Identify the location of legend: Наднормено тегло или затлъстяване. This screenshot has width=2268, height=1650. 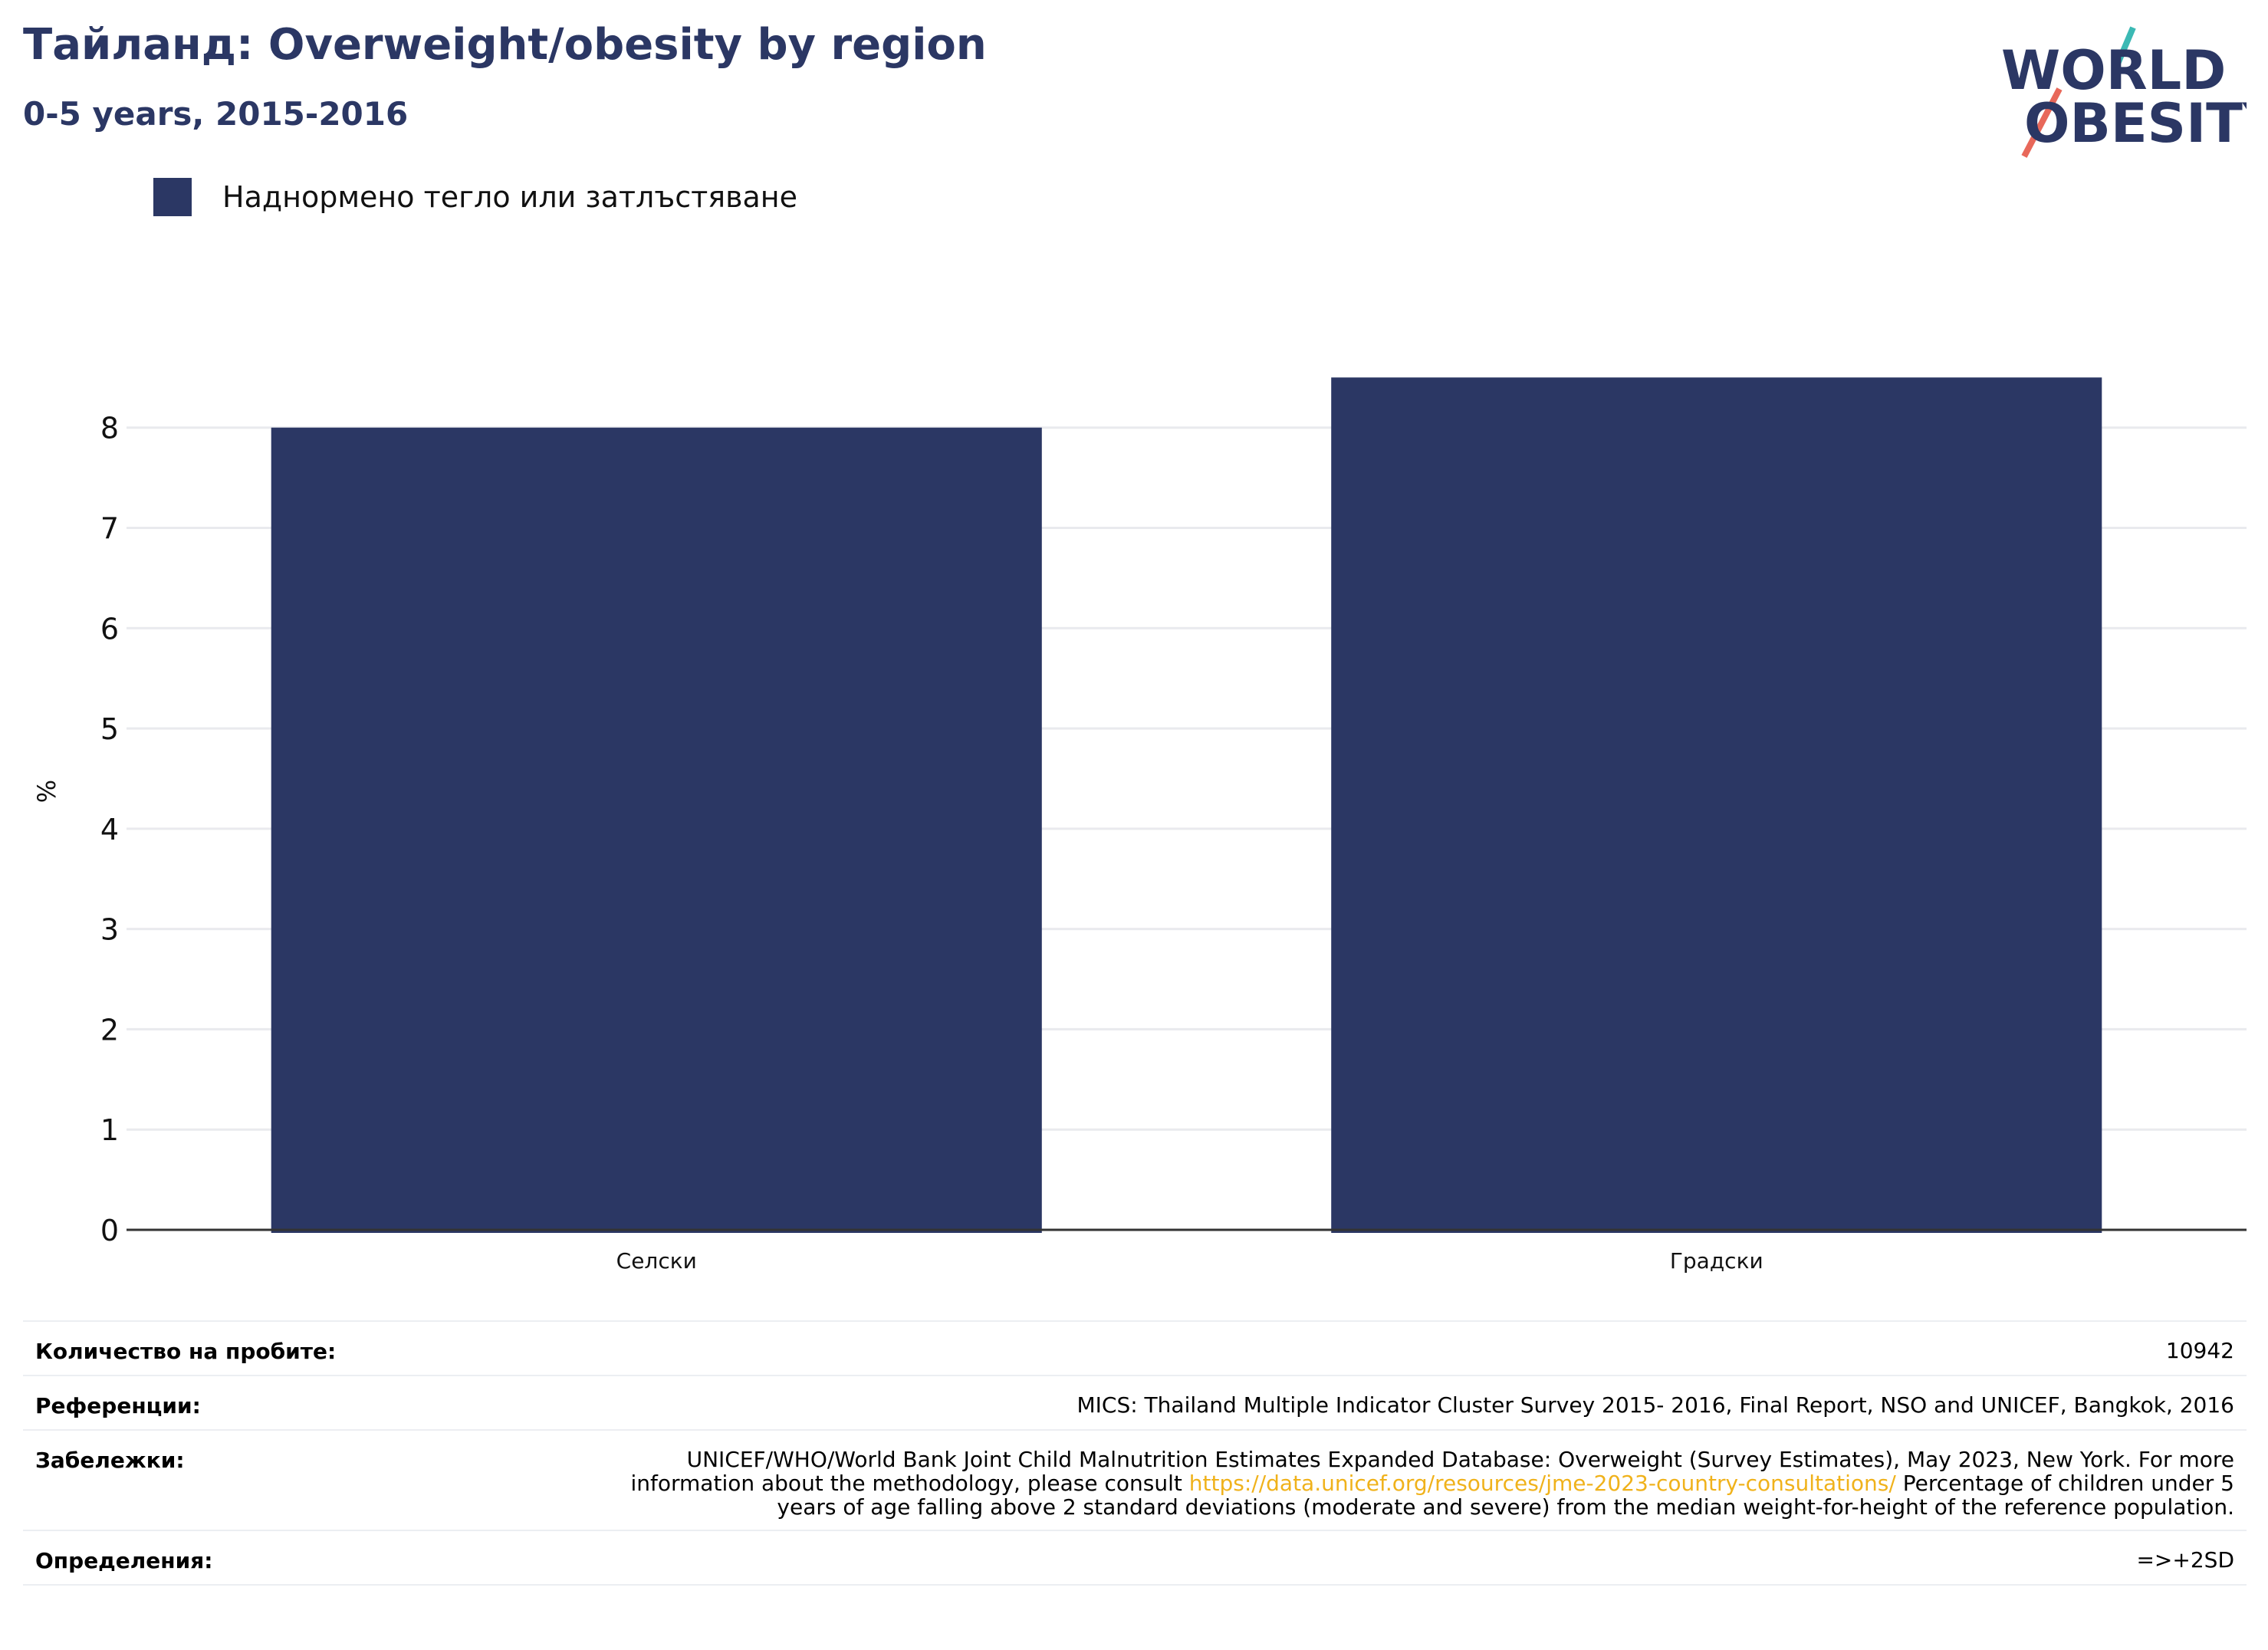
(475, 197).